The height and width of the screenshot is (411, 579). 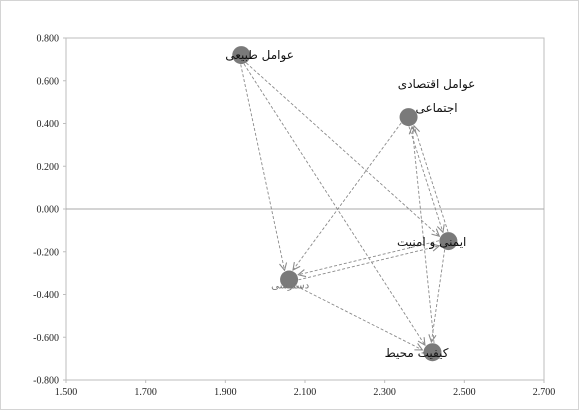 I want to click on point-natural, so click(x=241, y=55).